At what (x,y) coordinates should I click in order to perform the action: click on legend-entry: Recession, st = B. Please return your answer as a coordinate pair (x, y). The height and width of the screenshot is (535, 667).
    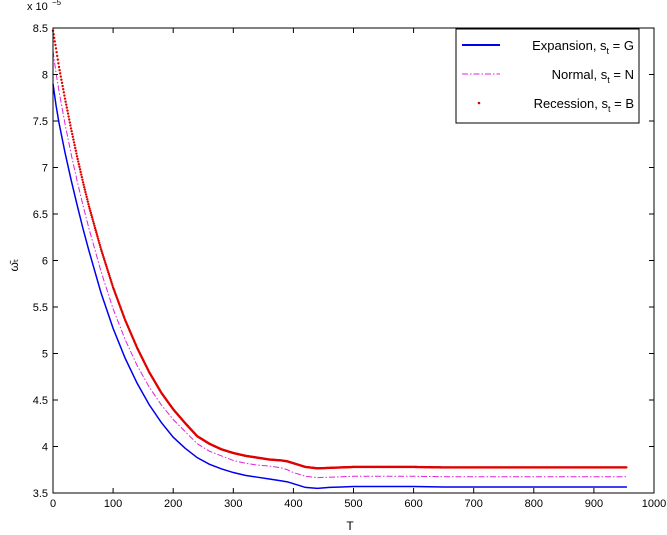
    Looking at the image, I should click on (555, 105).